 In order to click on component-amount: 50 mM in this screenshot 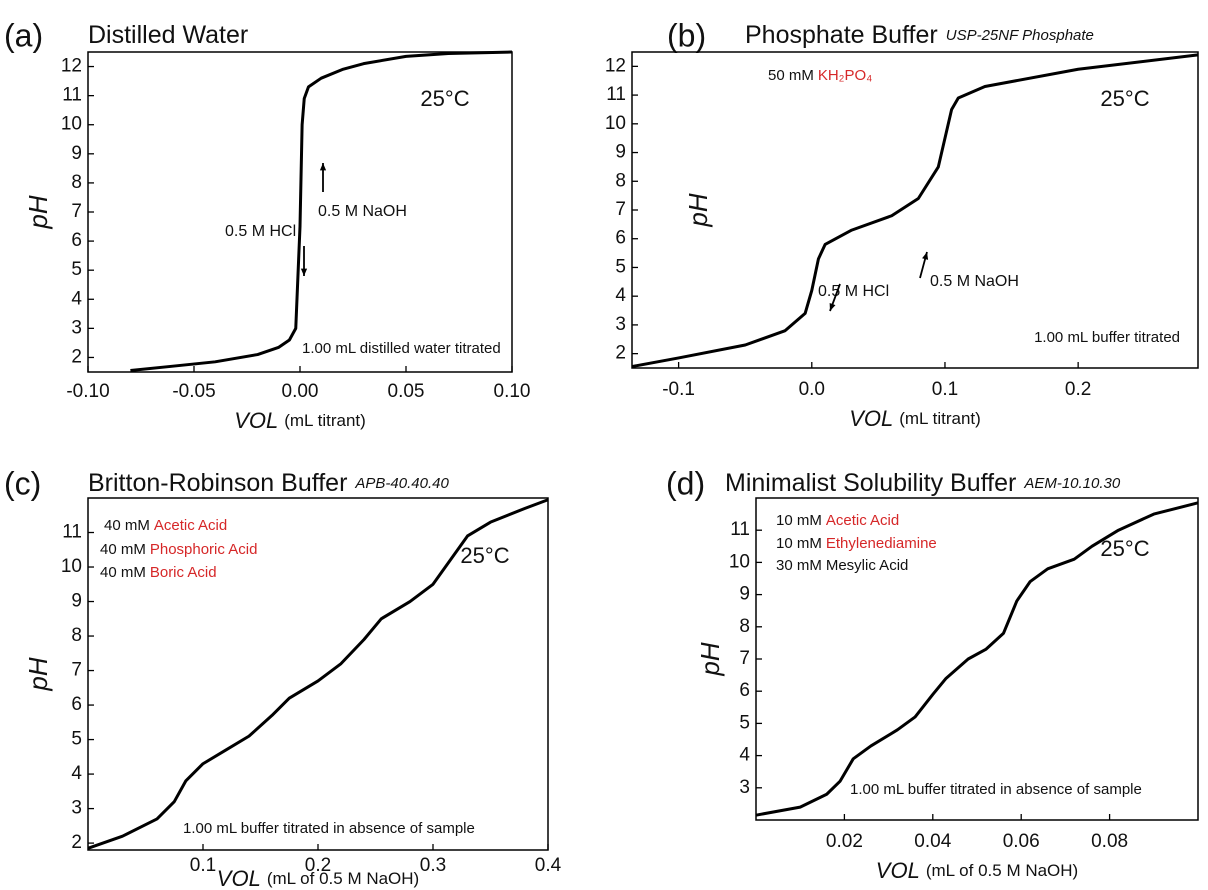, I will do `click(791, 75)`.